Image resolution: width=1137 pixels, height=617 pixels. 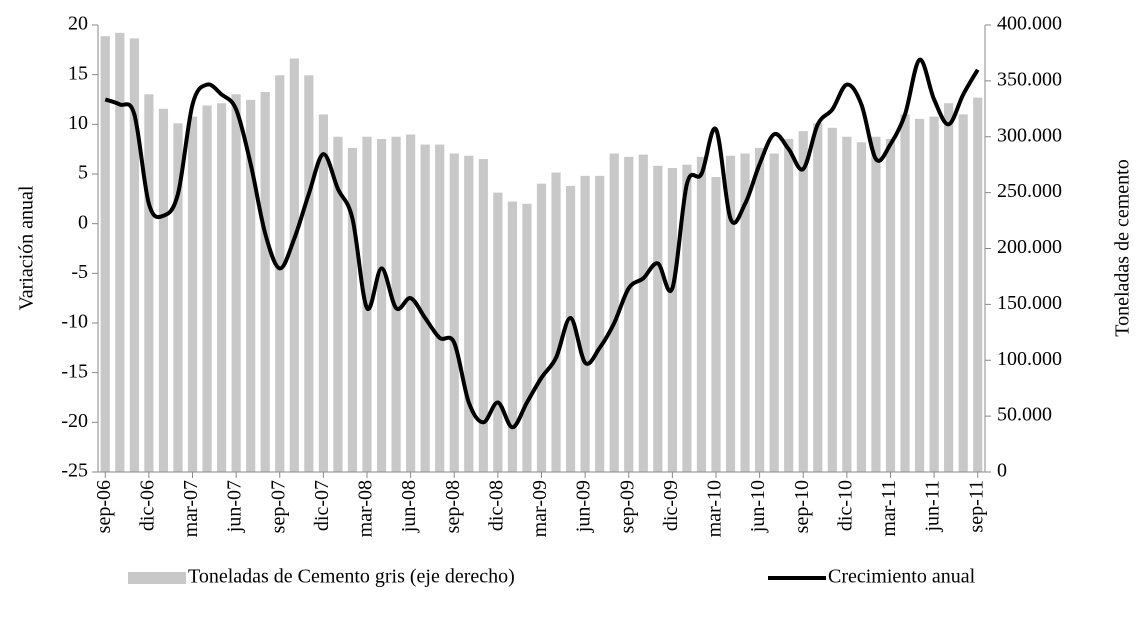 I want to click on x-tick-label: dic-10, so click(x=845, y=505).